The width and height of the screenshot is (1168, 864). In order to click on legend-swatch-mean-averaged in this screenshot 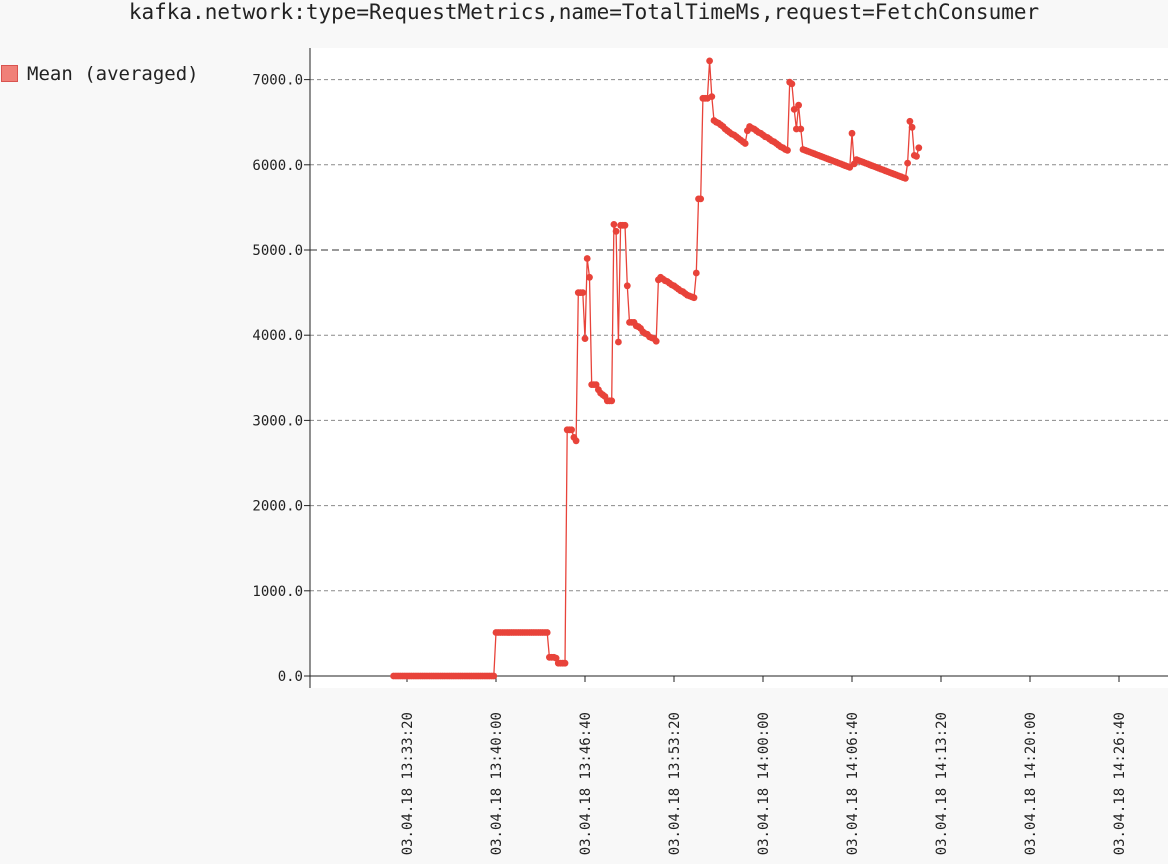, I will do `click(9, 73)`.